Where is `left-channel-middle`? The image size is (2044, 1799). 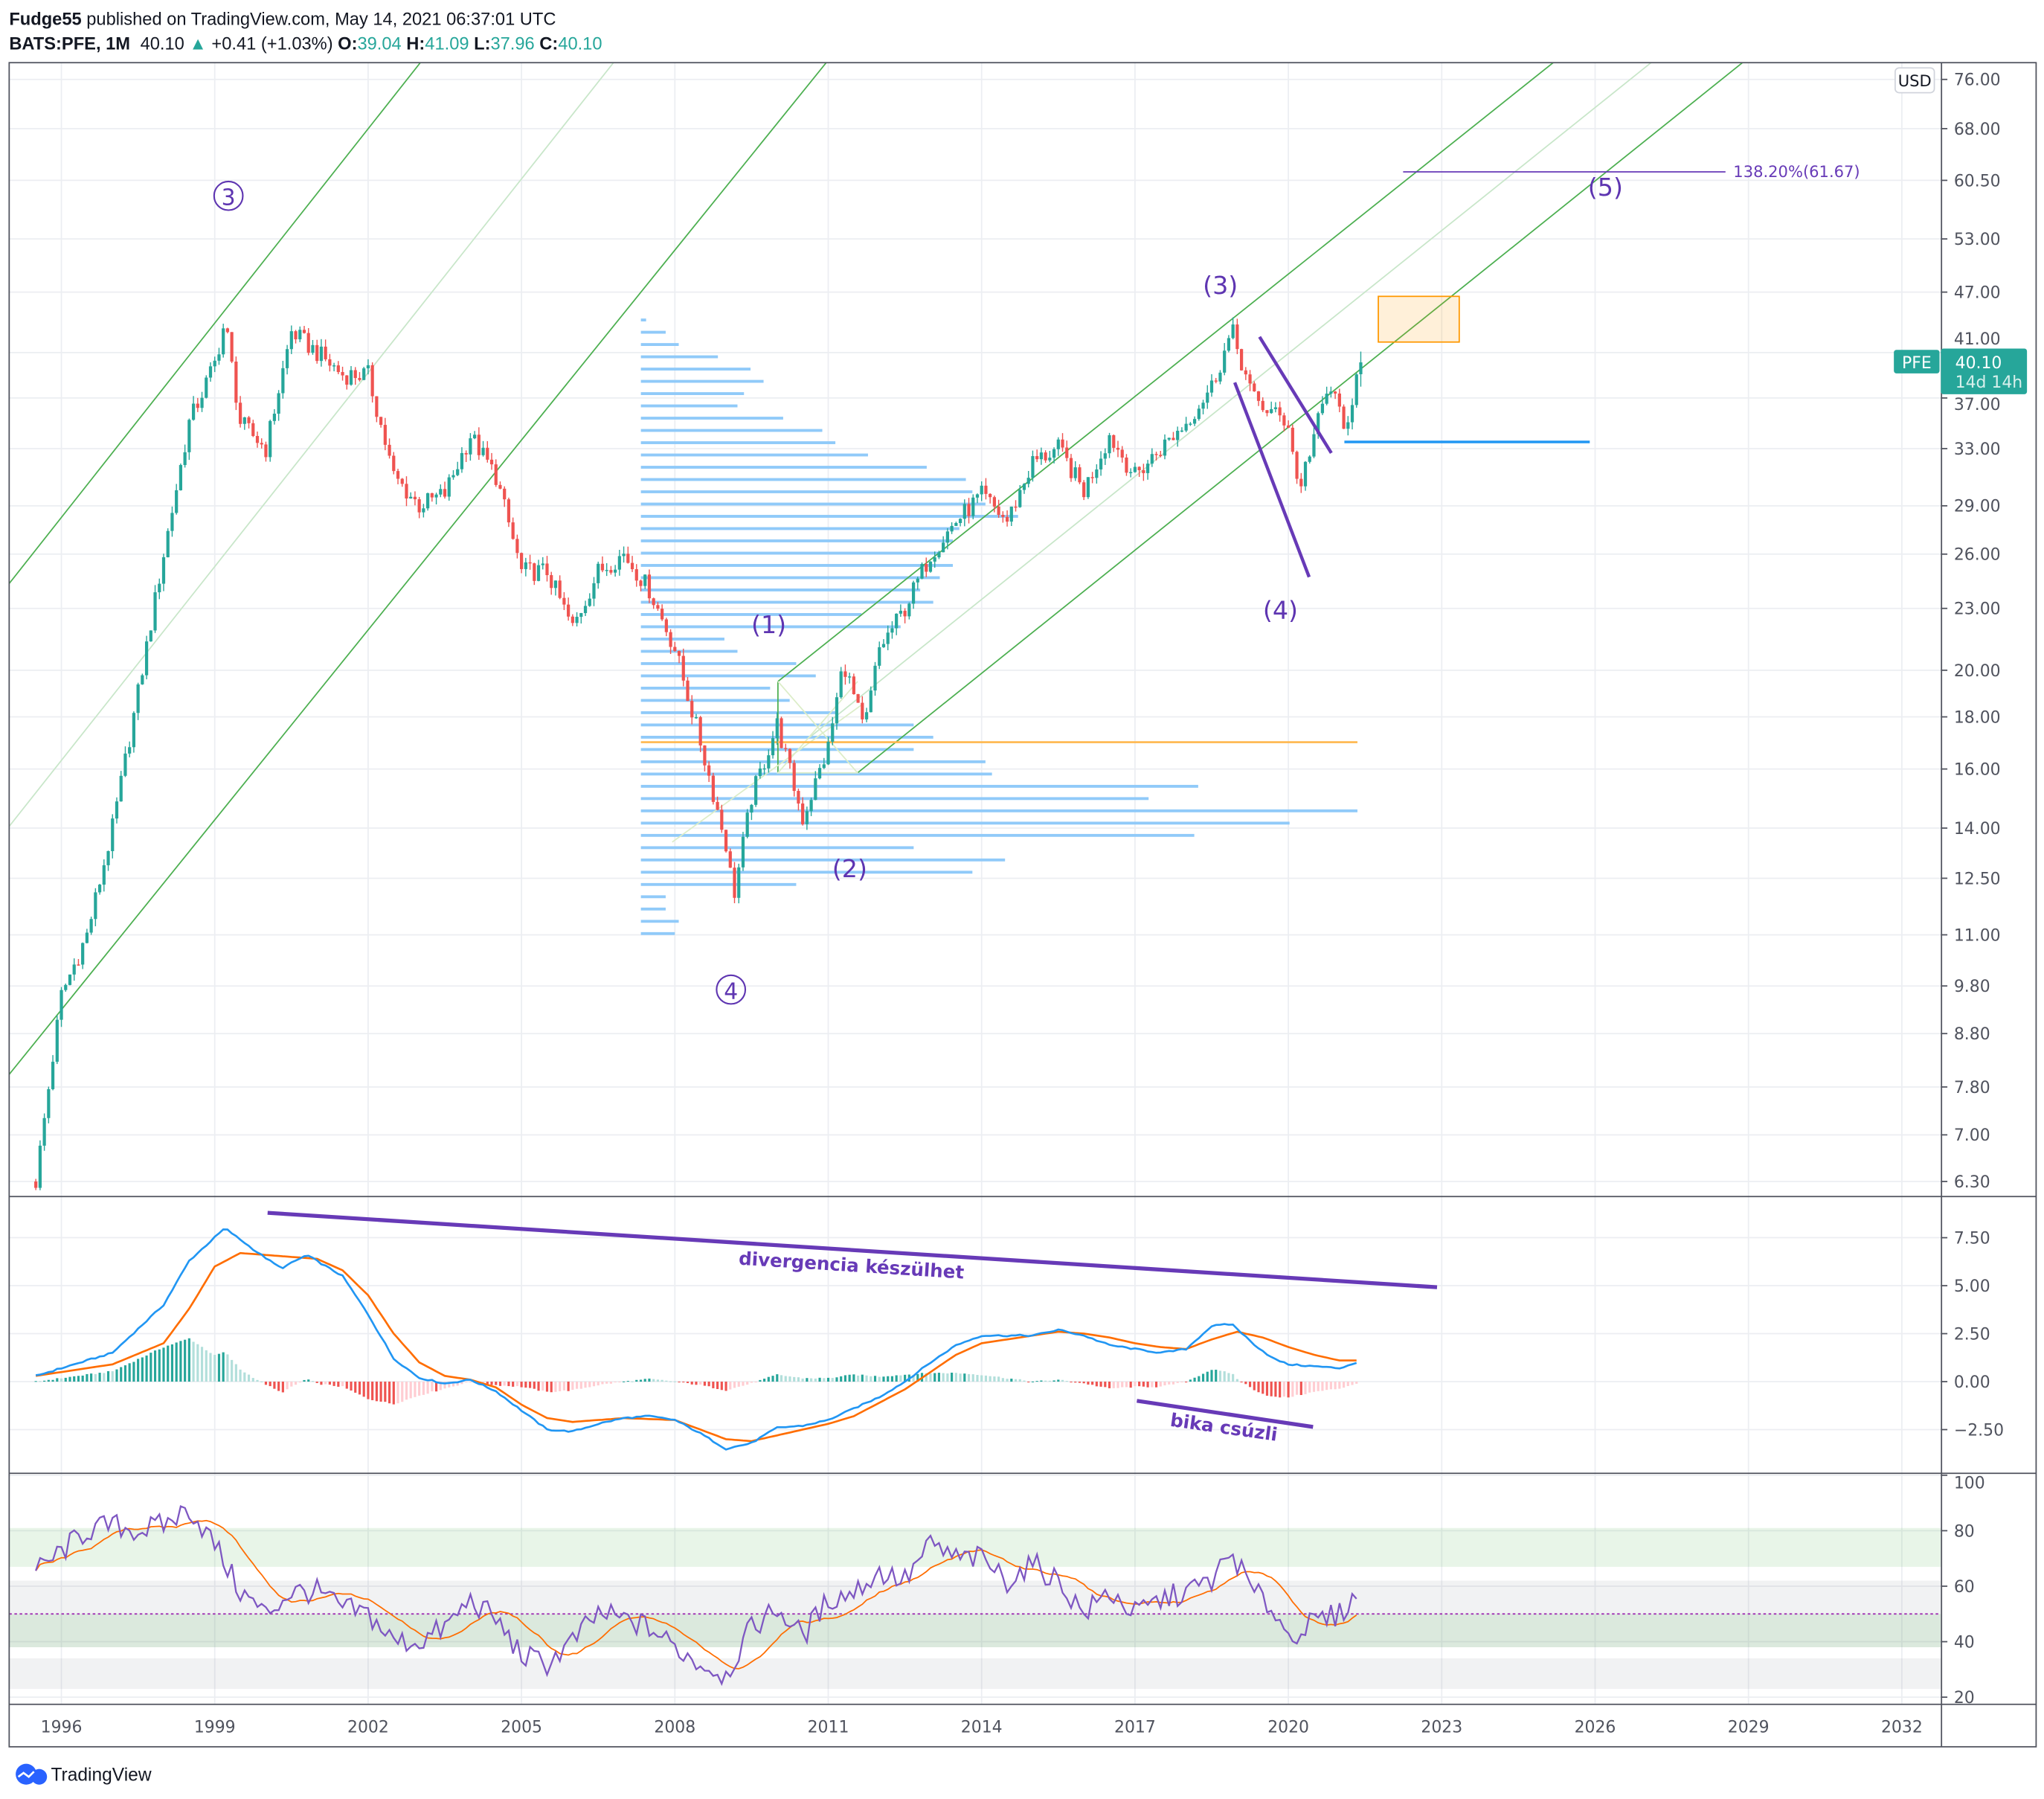
left-channel-middle is located at coordinates (311, 445).